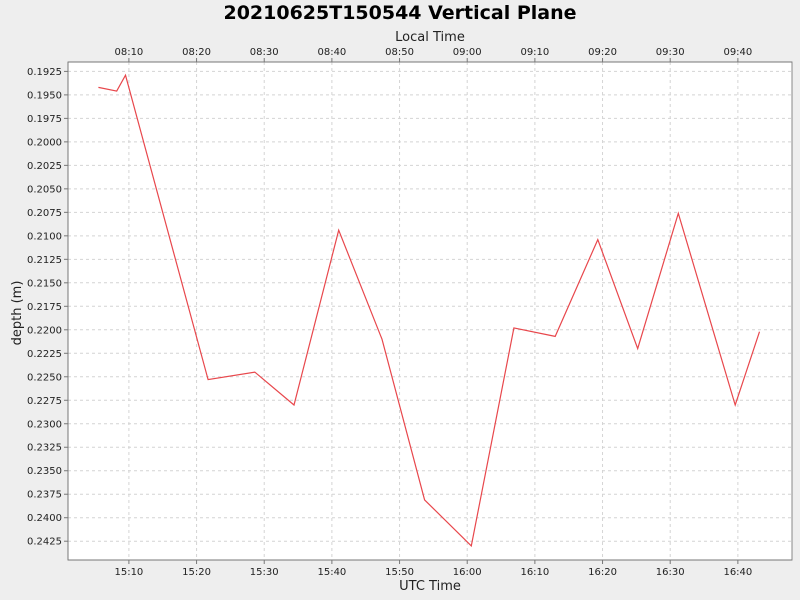 The width and height of the screenshot is (800, 600). I want to click on y-tick-label: 0.2050, so click(44, 189).